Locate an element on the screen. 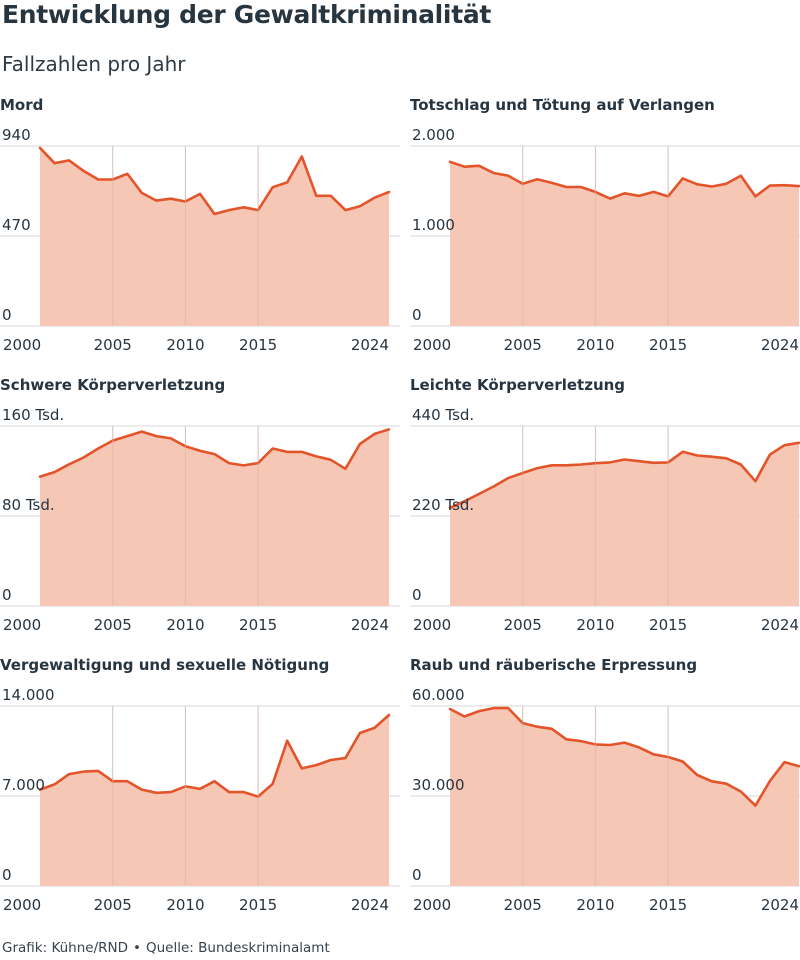 This screenshot has height=960, width=800. panel-title: Vergewaltigung und sexuelle Nötigung is located at coordinates (165, 665).